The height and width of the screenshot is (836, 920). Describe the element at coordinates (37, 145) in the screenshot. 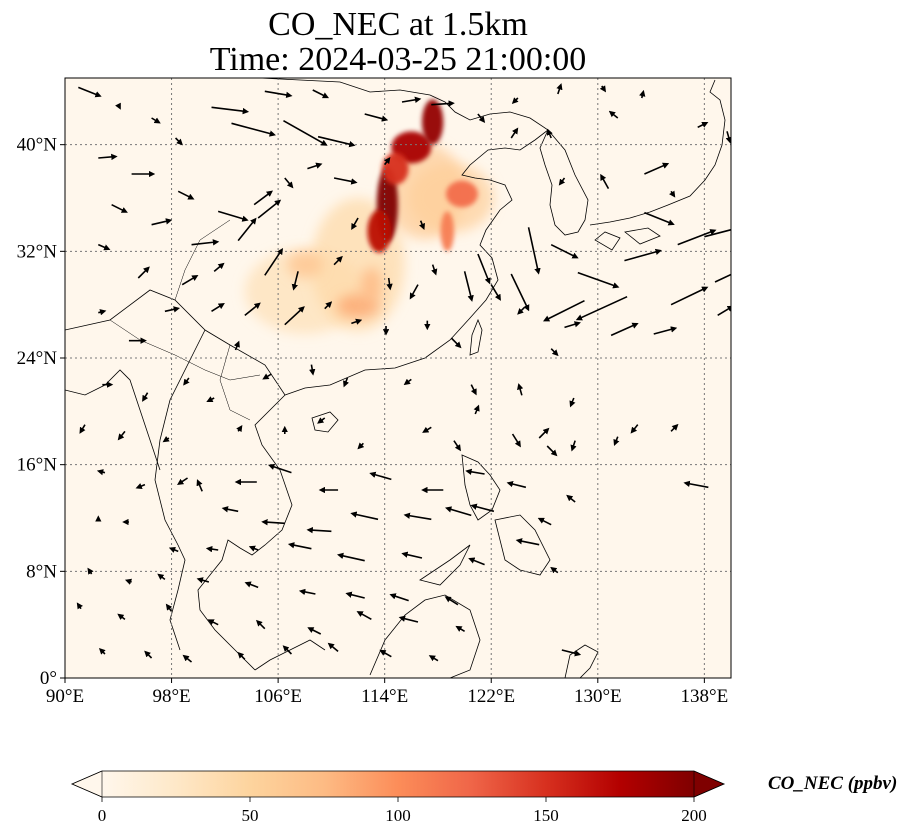

I see `lat-tick-label: 40°N` at that location.